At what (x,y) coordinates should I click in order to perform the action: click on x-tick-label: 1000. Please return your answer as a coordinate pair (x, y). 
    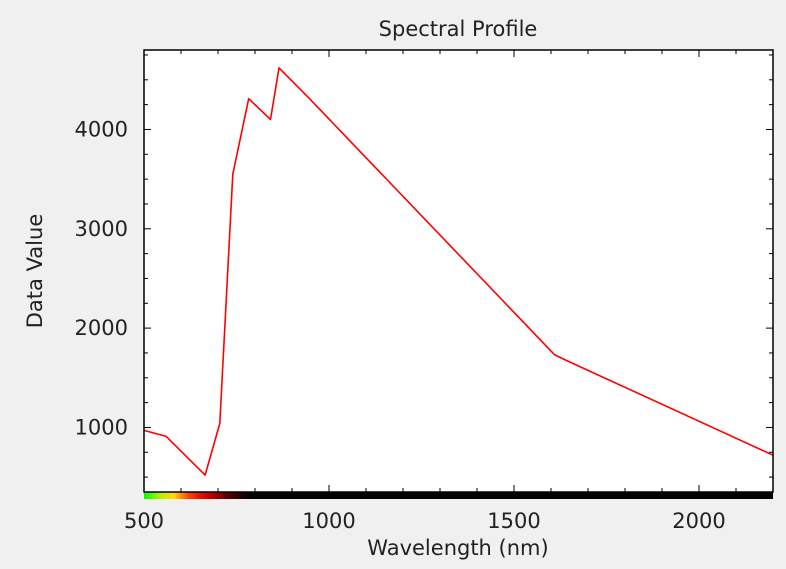
    Looking at the image, I should click on (328, 521).